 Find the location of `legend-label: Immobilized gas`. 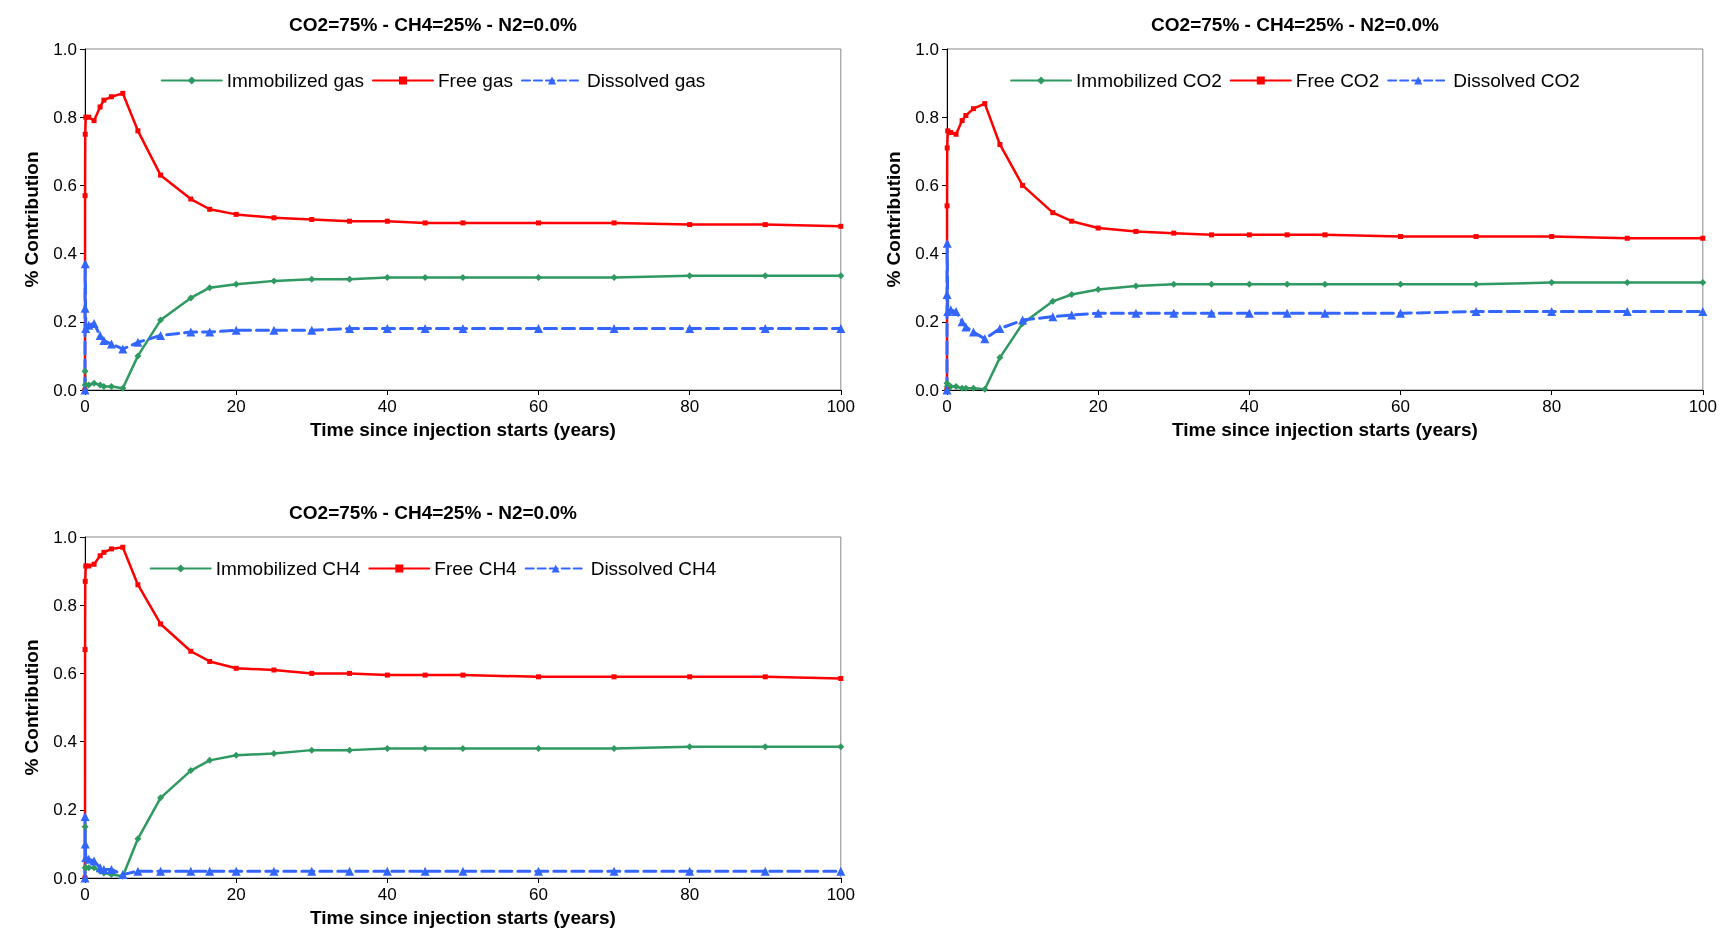

legend-label: Immobilized gas is located at coordinates (295, 80).